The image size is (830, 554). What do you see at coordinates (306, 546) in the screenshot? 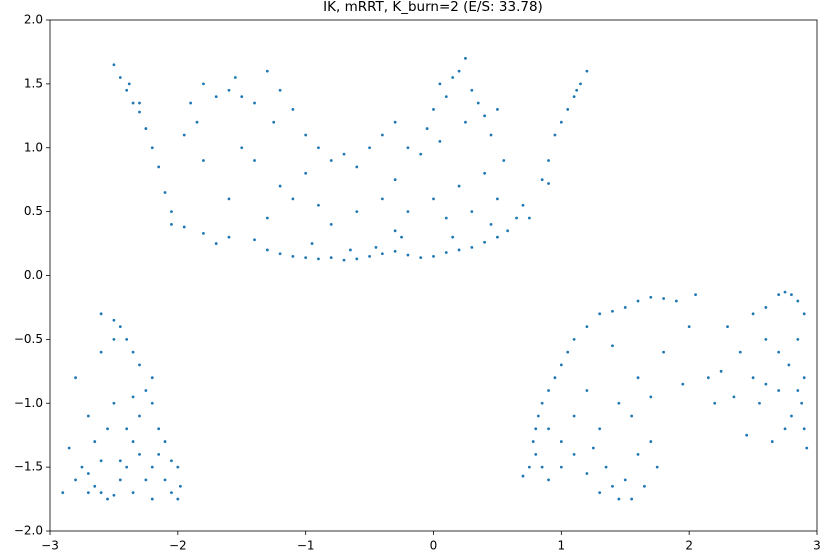
I see `x-tick-label: −1` at bounding box center [306, 546].